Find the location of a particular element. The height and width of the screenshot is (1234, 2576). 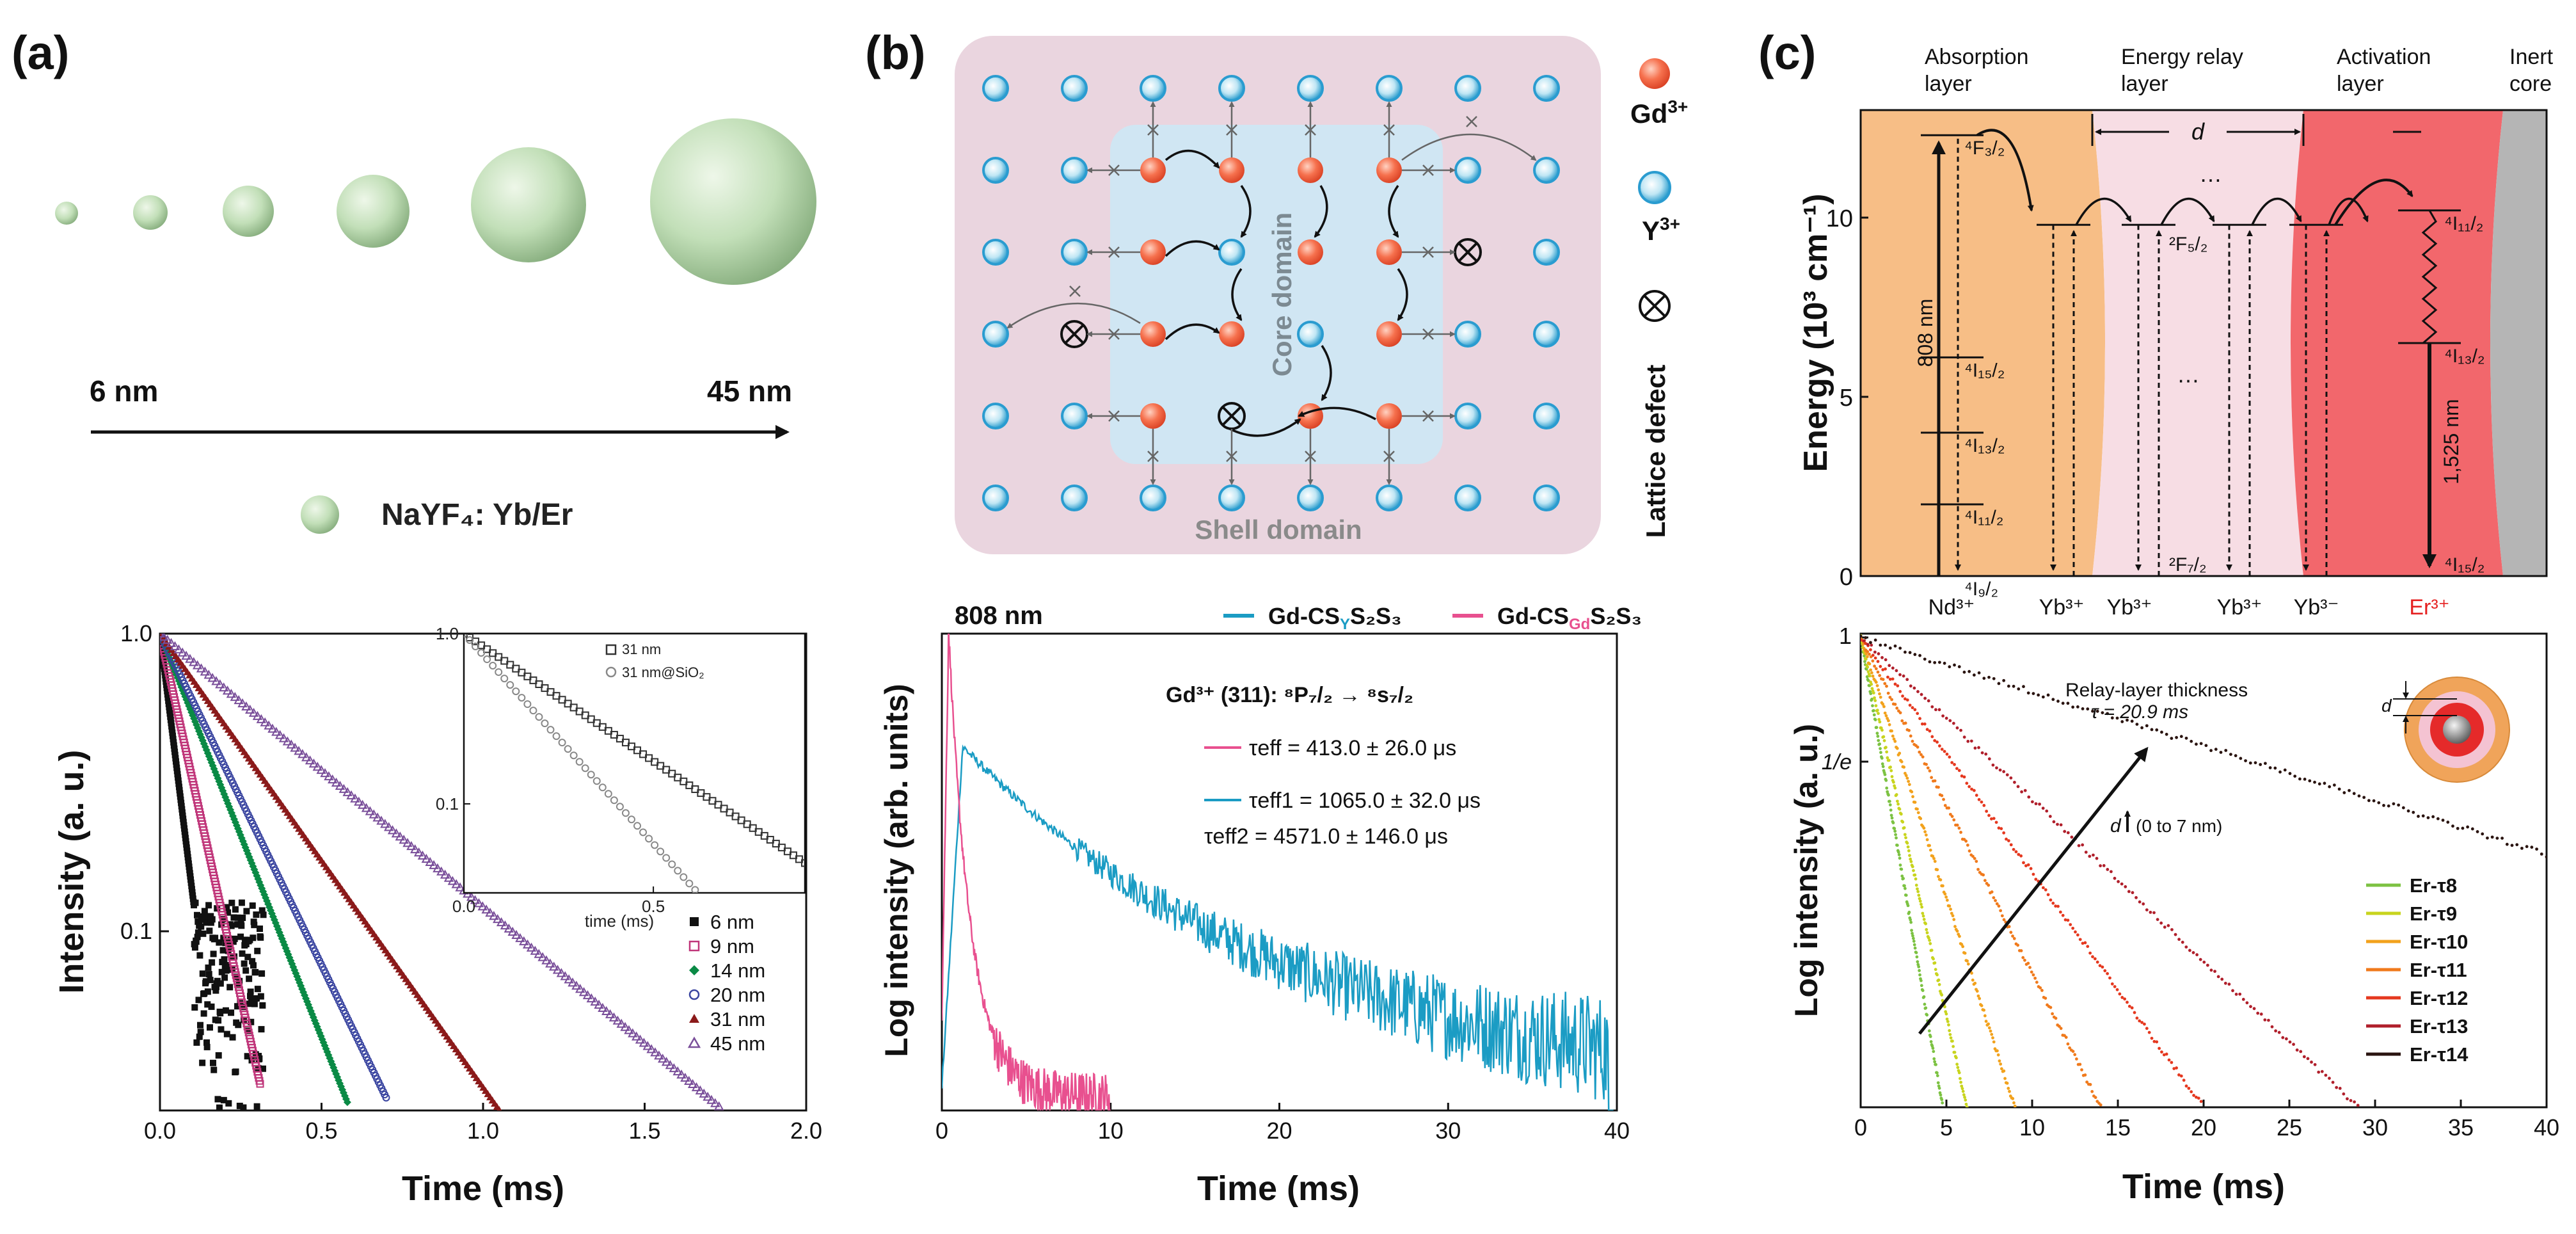

yb-to-er-transfer is located at coordinates (2373, 202).